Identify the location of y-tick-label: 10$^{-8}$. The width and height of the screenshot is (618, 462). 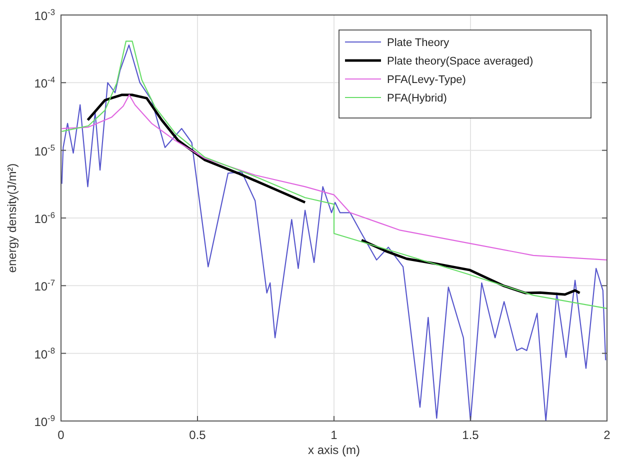
(45, 353).